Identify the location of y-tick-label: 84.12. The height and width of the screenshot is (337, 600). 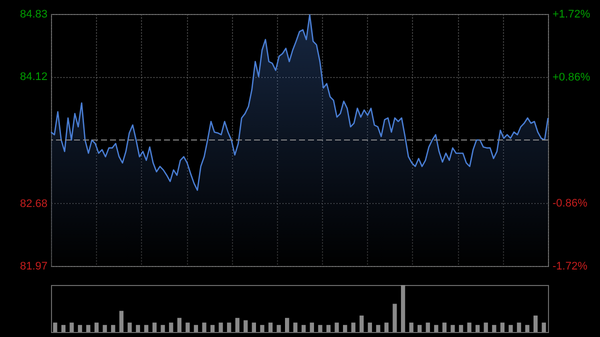
(34, 77).